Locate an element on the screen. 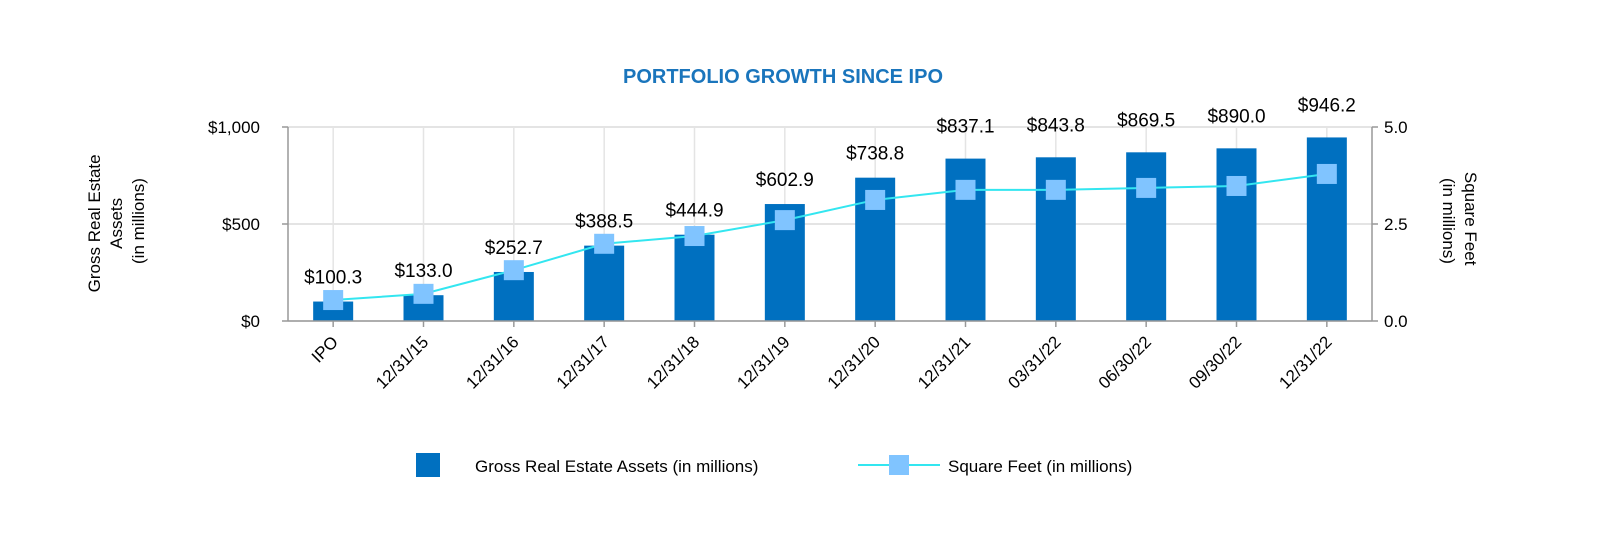 The height and width of the screenshot is (560, 1600). x-tick-label: 12/31/20 is located at coordinates (854, 362).